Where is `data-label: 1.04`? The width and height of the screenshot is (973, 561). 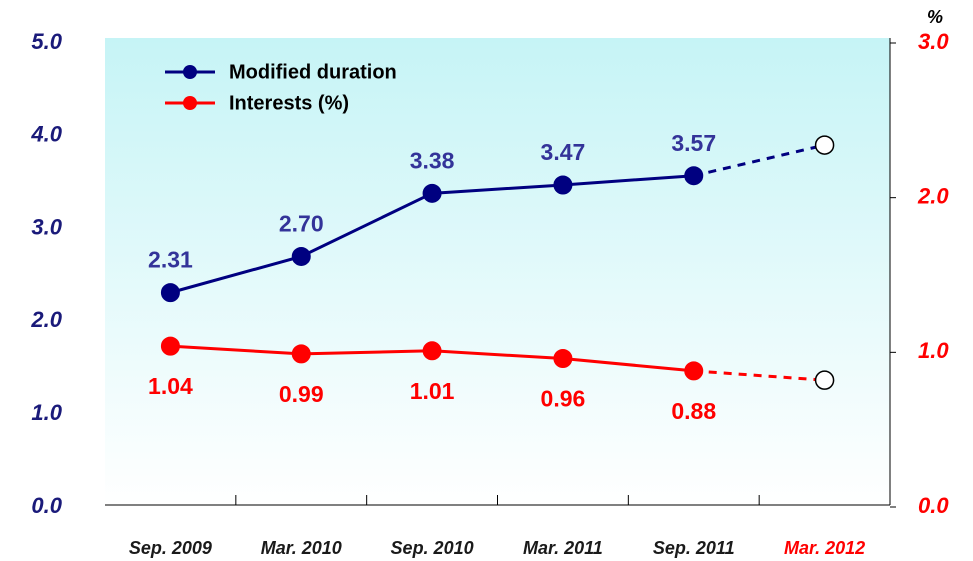
data-label: 1.04 is located at coordinates (170, 386).